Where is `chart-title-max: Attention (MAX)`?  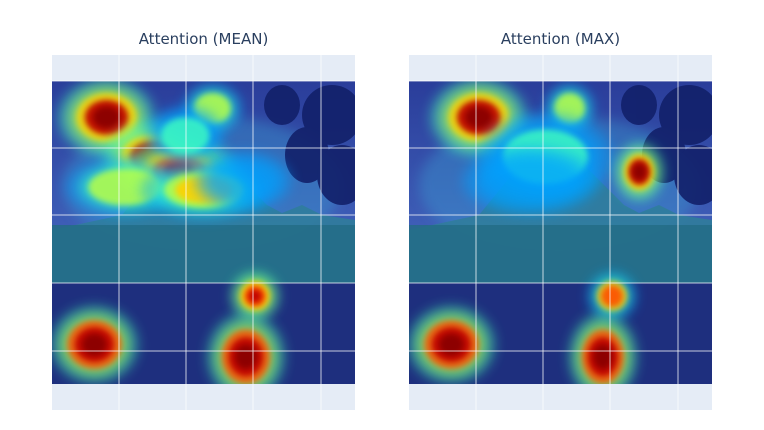
chart-title-max: Attention (MAX) is located at coordinates (560, 39).